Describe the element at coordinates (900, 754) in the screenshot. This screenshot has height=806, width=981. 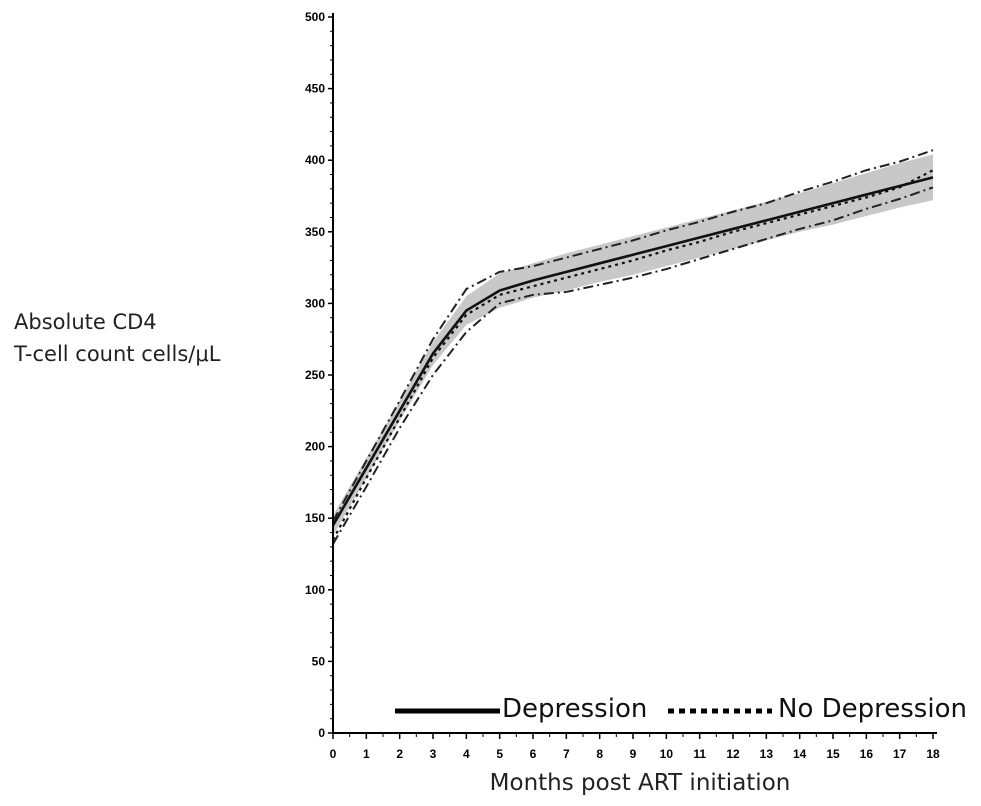
I see `x-tick-label: 17` at that location.